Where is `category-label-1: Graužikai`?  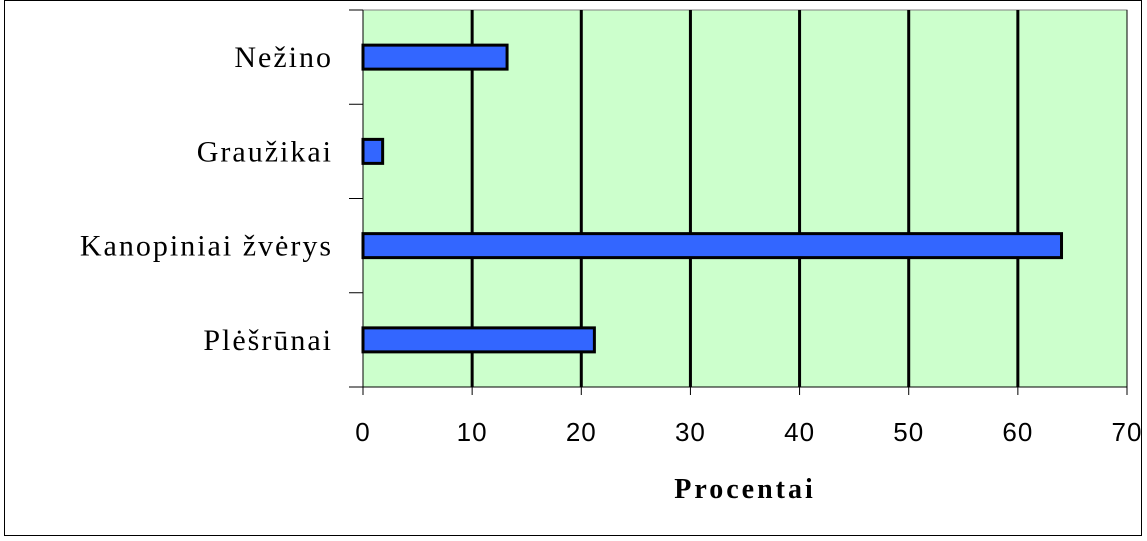 category-label-1: Graužikai is located at coordinates (265, 151).